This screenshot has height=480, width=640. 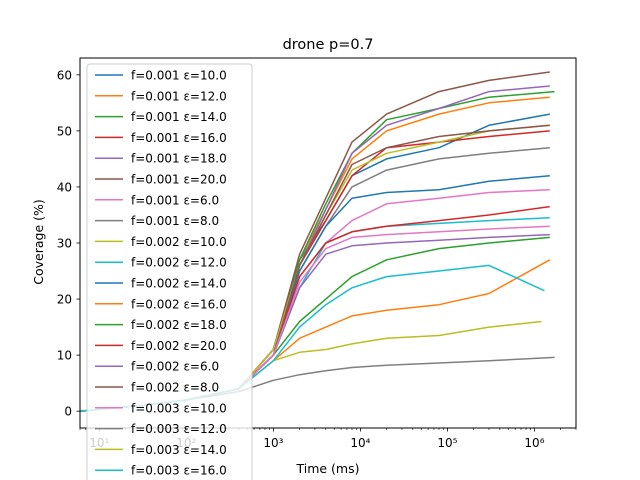 What do you see at coordinates (179, 450) in the screenshot?
I see `legend-label: f=0.003 ε=14.0` at bounding box center [179, 450].